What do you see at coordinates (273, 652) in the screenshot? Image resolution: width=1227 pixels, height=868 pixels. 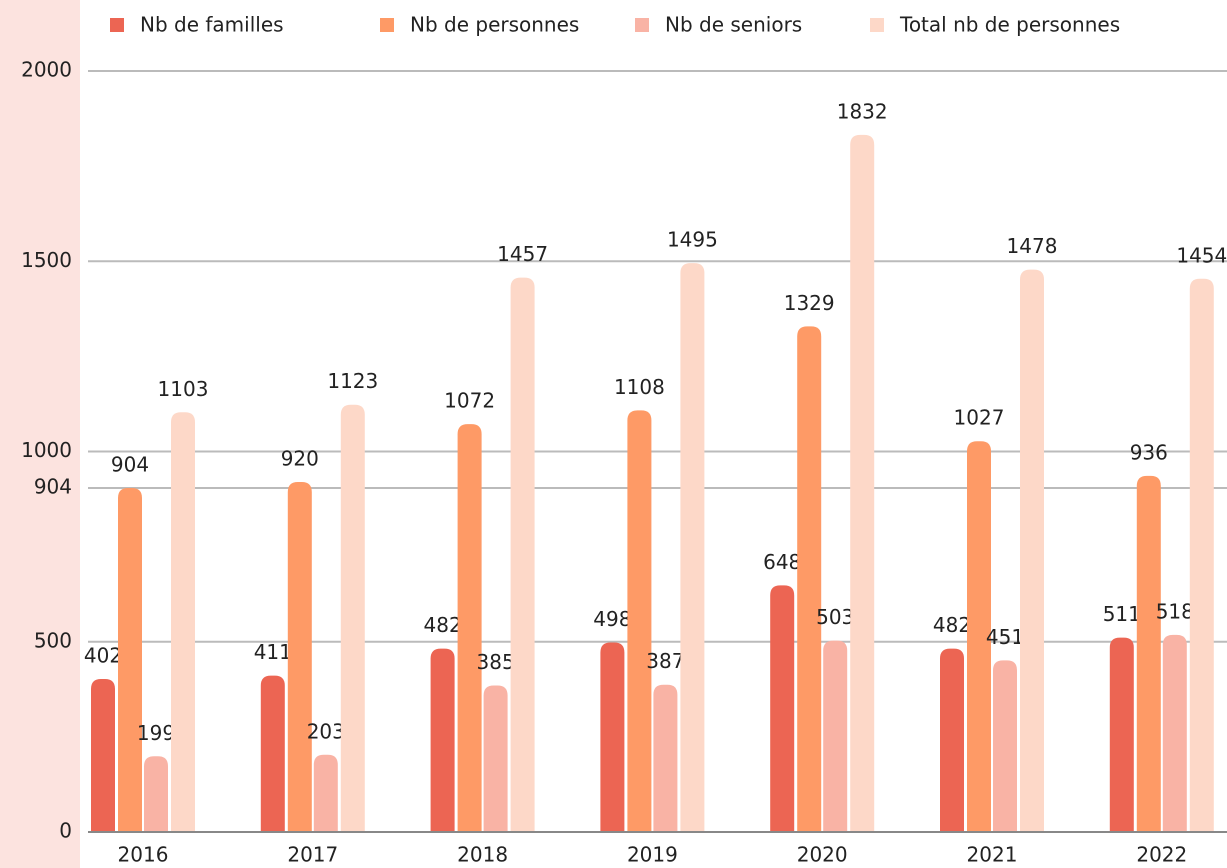 I see `value-label: 411` at bounding box center [273, 652].